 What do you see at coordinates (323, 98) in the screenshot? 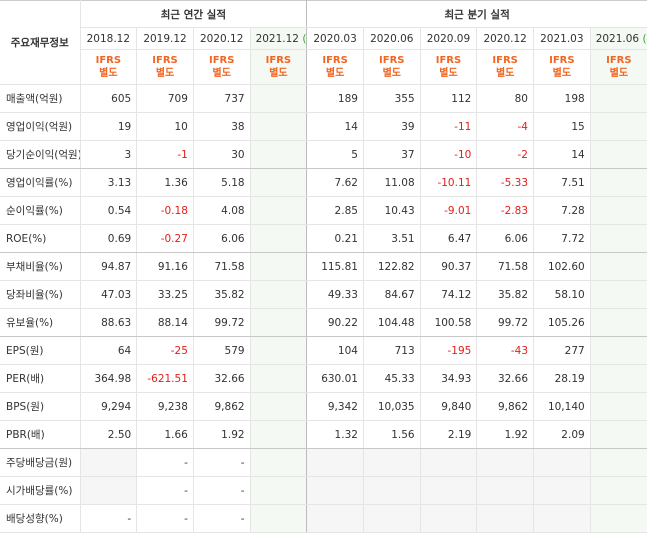
I see `data-row: 매출액(억원) 605 709 737 189 355 112 80 198` at bounding box center [323, 98].